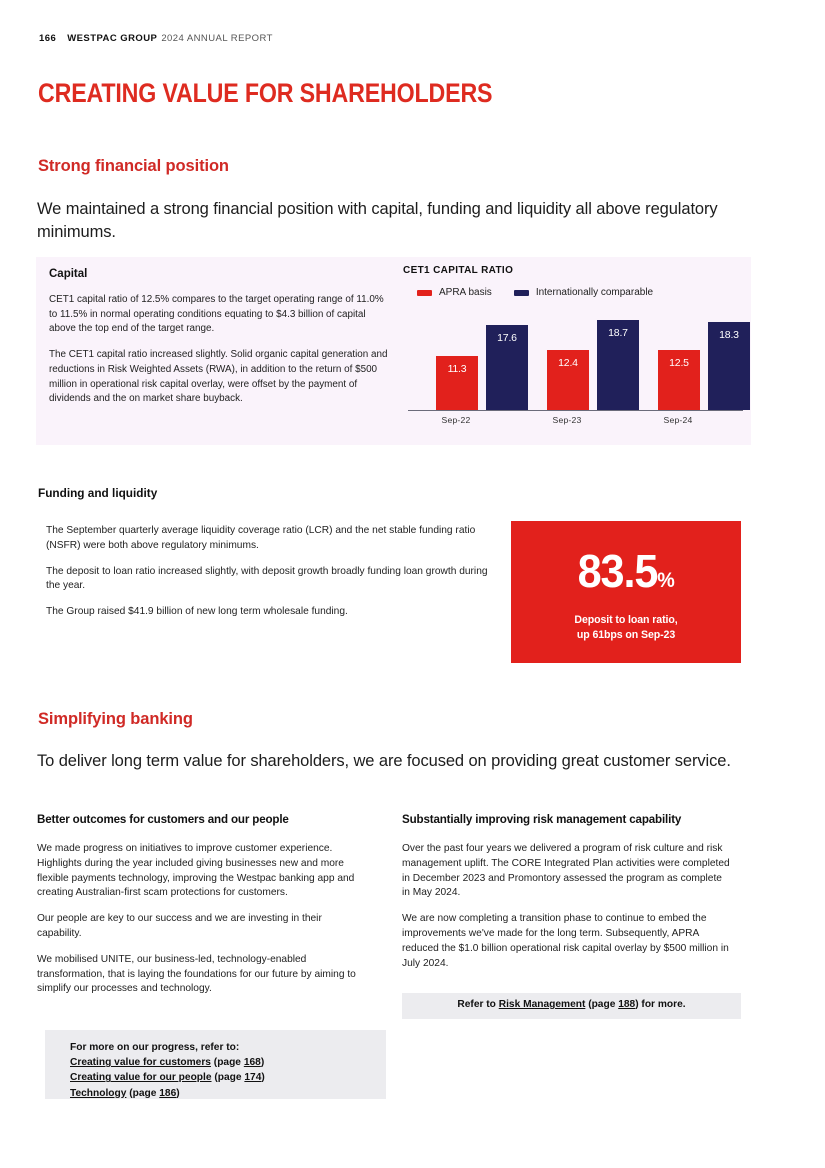 Image resolution: width=825 pixels, height=1168 pixels. Describe the element at coordinates (217, 38) in the screenshot. I see `report-name: 2024 ANNUAL REPORT` at that location.